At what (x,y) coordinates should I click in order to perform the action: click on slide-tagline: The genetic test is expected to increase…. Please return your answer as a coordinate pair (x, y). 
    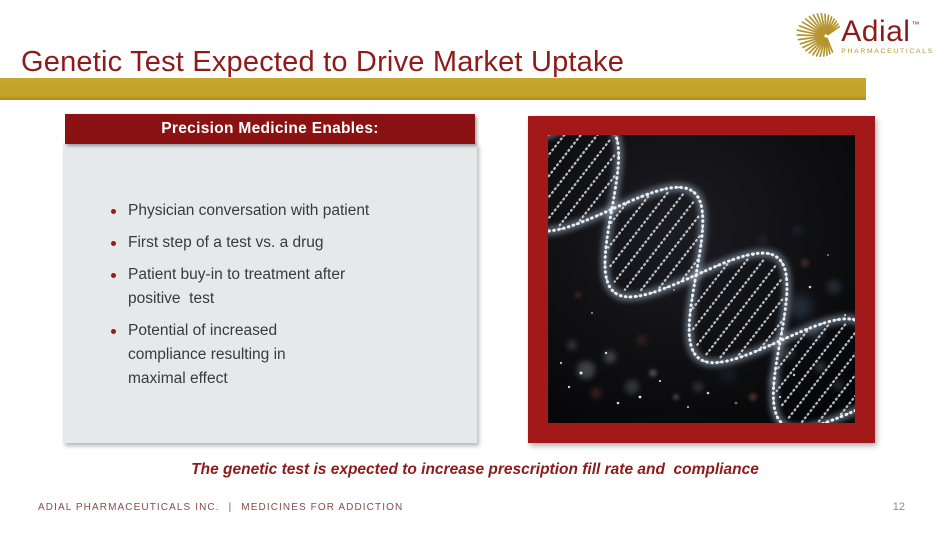
    Looking at the image, I should click on (475, 469).